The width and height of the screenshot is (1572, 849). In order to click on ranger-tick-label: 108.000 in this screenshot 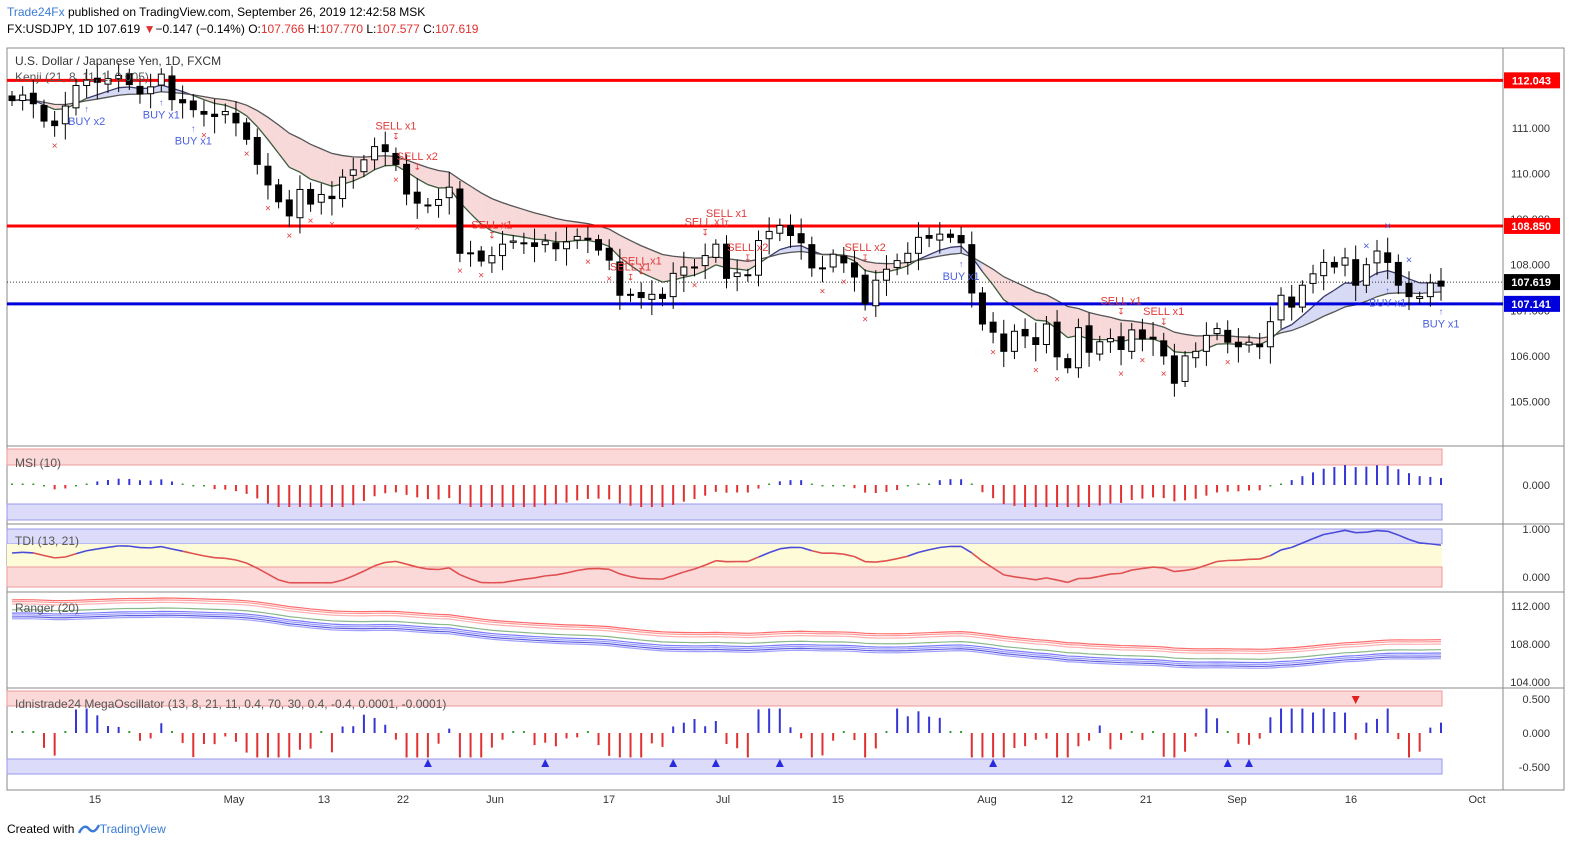, I will do `click(1530, 645)`.